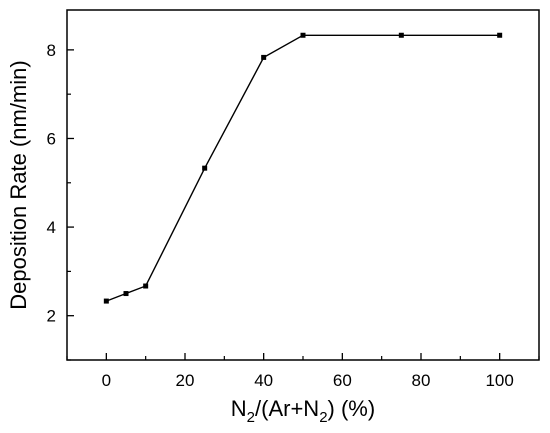 This screenshot has width=550, height=433. What do you see at coordinates (303, 411) in the screenshot?
I see `x-axis-title: N2/(Ar+N2) (%)` at bounding box center [303, 411].